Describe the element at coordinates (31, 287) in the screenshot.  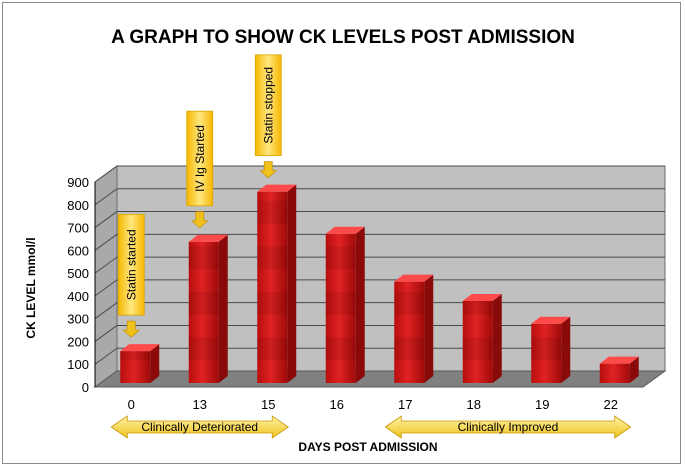
I see `y-axis-title: CK LEVEL mmol/l` at that location.